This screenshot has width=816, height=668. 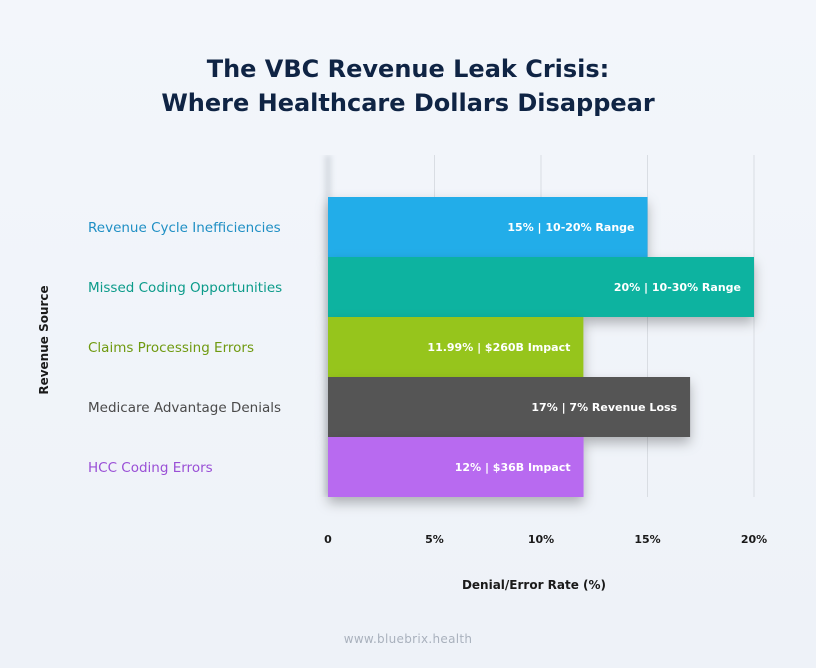 What do you see at coordinates (498, 347) in the screenshot?
I see `bar-data-label: 11.99% | $260B Impact` at bounding box center [498, 347].